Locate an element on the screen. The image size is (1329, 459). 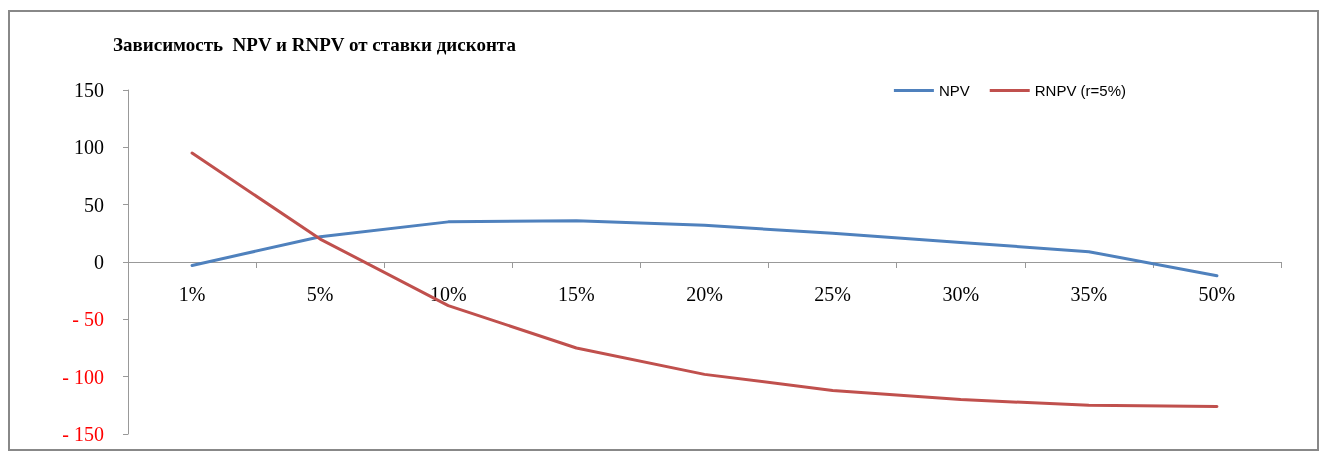
y-tick-label: - 150 is located at coordinates (83, 434).